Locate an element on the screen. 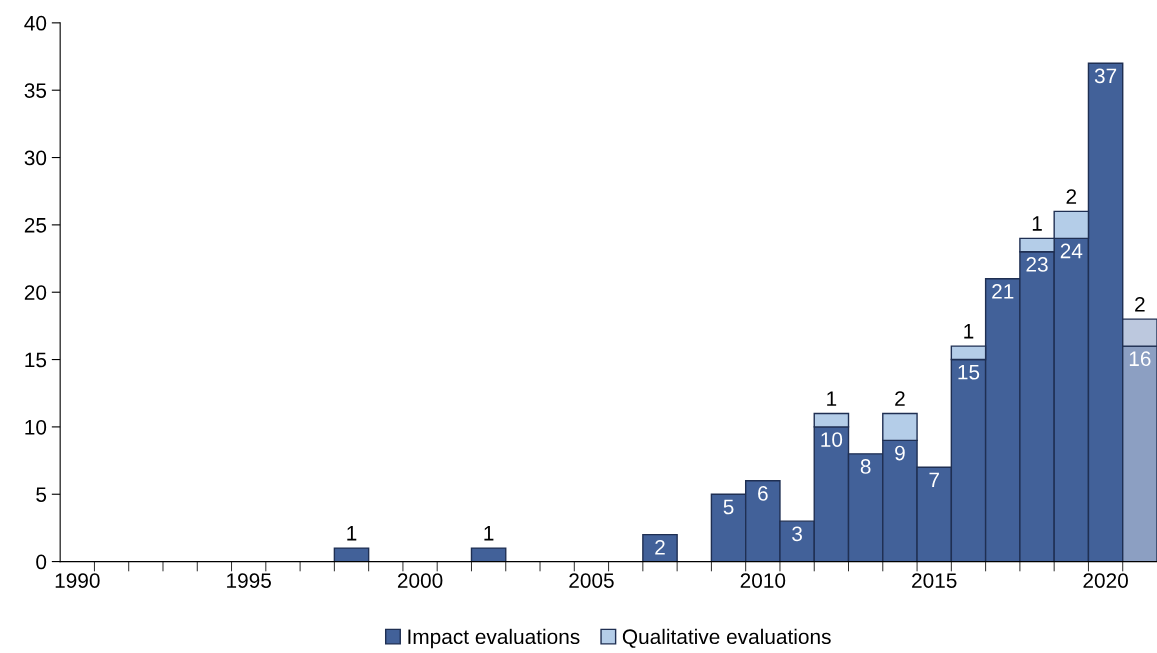 Image resolution: width=1157 pixels, height=653 pixels. data-label: 8 is located at coordinates (865, 466).